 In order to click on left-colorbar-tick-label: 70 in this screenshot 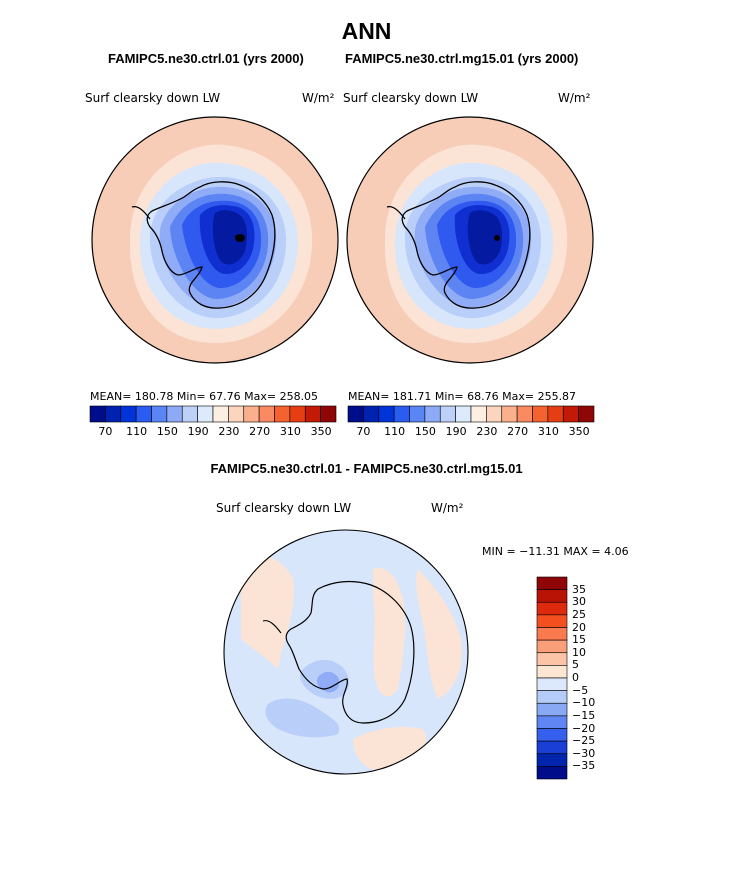, I will do `click(105, 431)`.